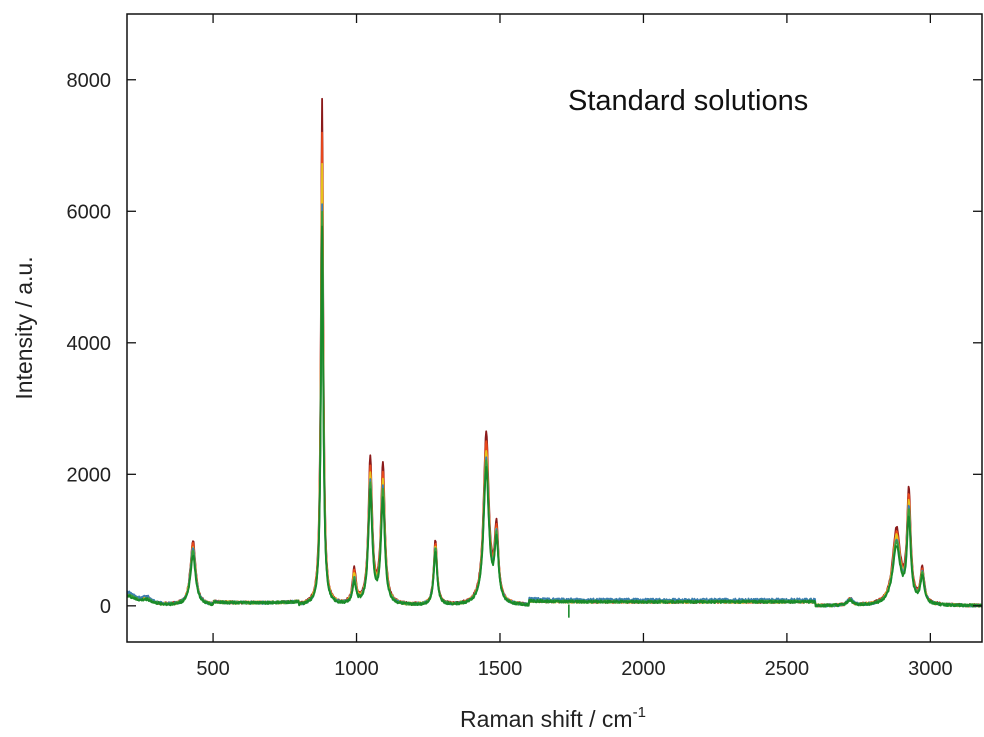  I want to click on x-tick-label: 500, so click(212, 669).